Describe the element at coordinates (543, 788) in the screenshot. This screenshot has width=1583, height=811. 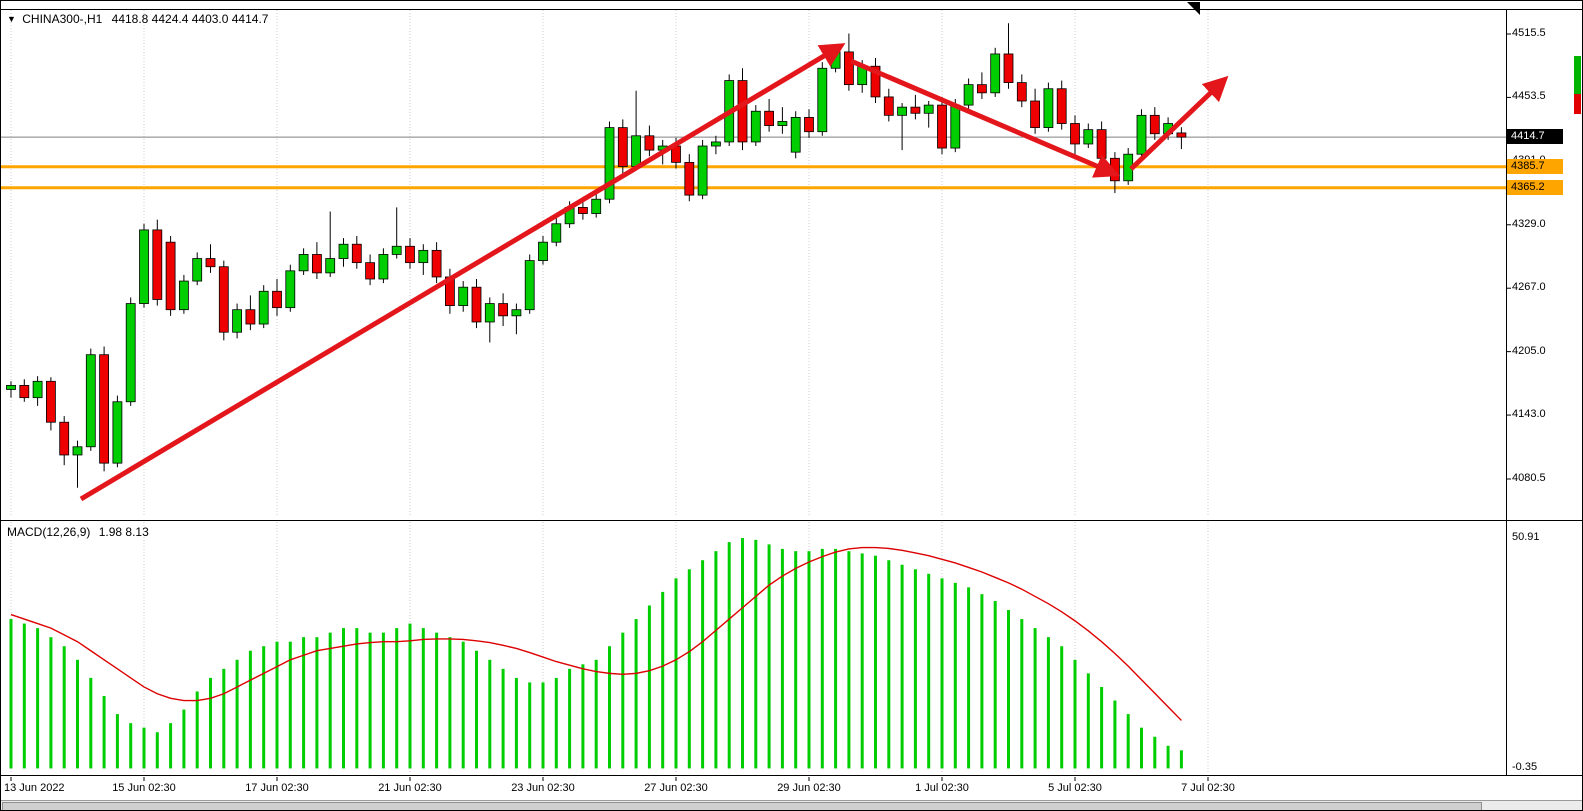
I see `time-axis-label: 23 Jun 02:30` at that location.